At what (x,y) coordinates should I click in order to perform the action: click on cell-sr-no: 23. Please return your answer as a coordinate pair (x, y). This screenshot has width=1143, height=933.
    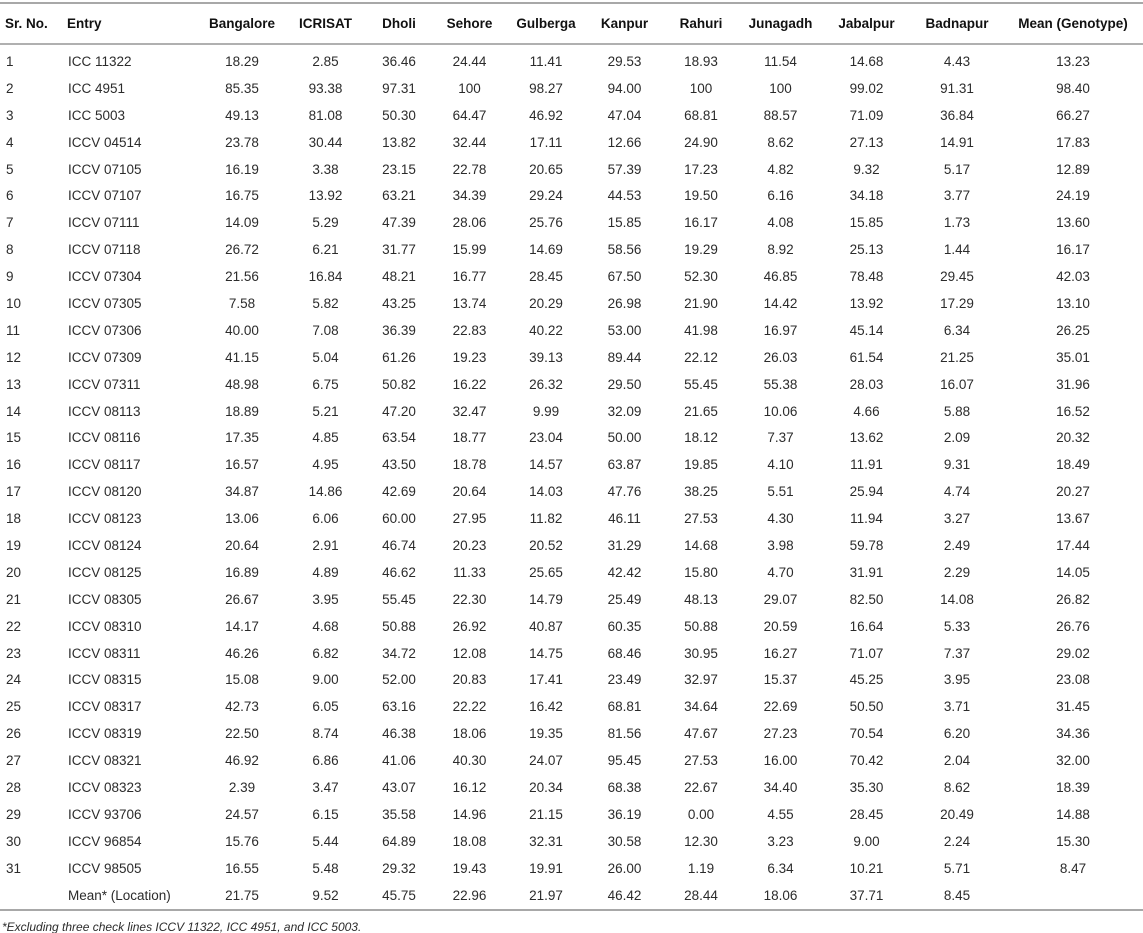
    Looking at the image, I should click on (14, 653).